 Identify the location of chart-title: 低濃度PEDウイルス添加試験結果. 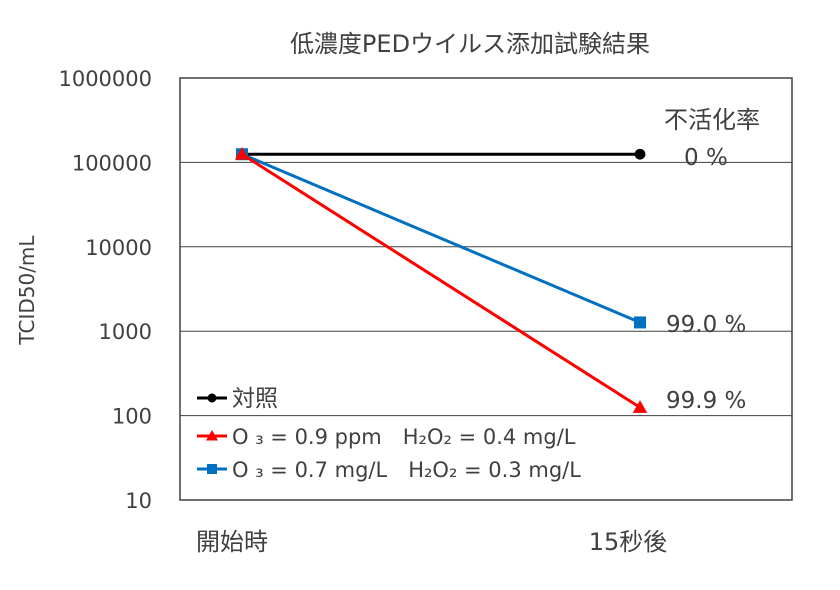
(470, 44).